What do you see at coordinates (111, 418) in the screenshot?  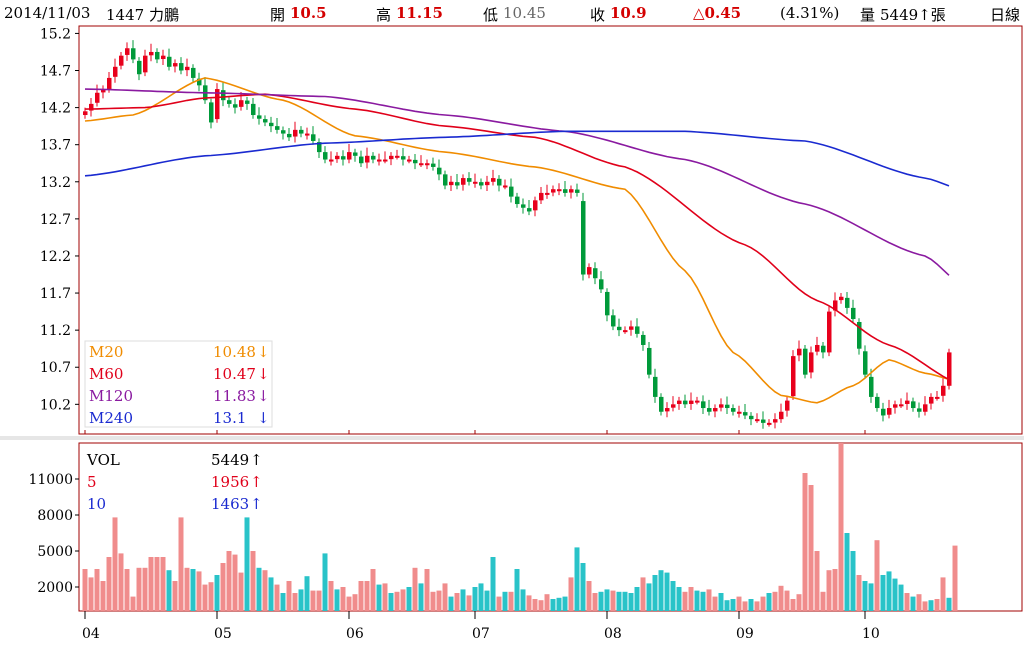 I see `ma-legend-name: M240` at bounding box center [111, 418].